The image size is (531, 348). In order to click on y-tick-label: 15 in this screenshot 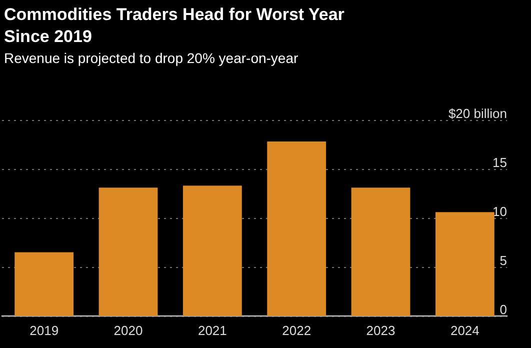, I will do `click(499, 162)`.